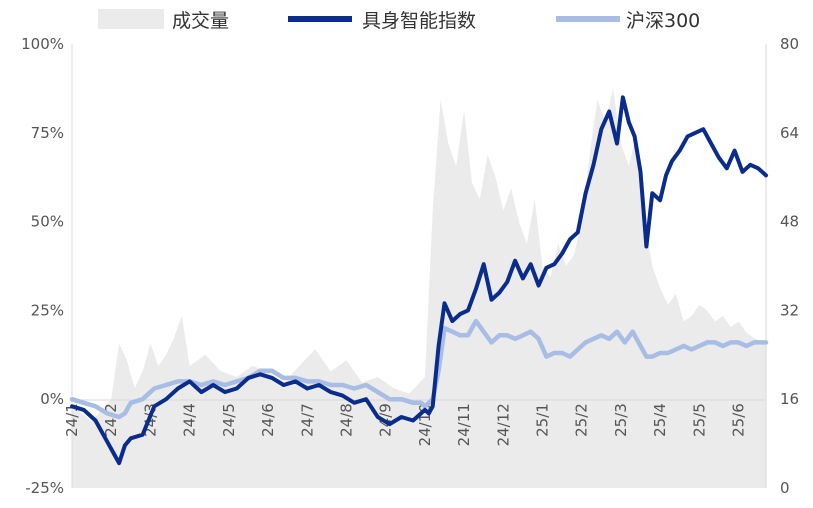 The image size is (813, 508). I want to click on x-tick-label: 25/5, so click(699, 420).